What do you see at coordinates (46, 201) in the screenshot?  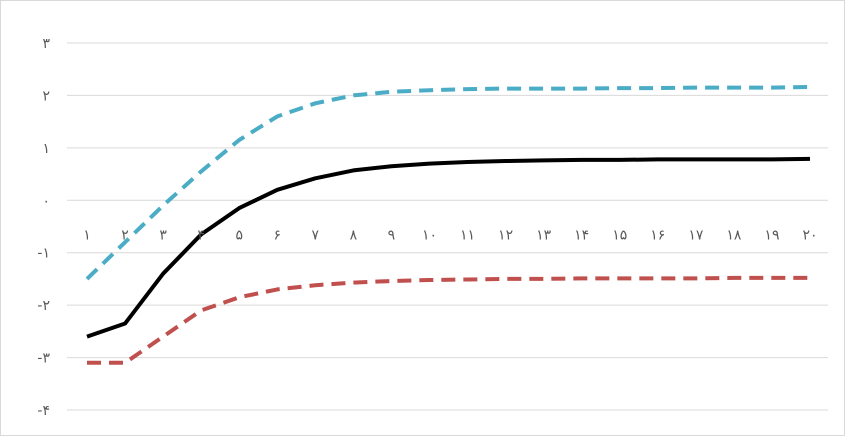 I see `y-tick-label: ۰` at bounding box center [46, 201].